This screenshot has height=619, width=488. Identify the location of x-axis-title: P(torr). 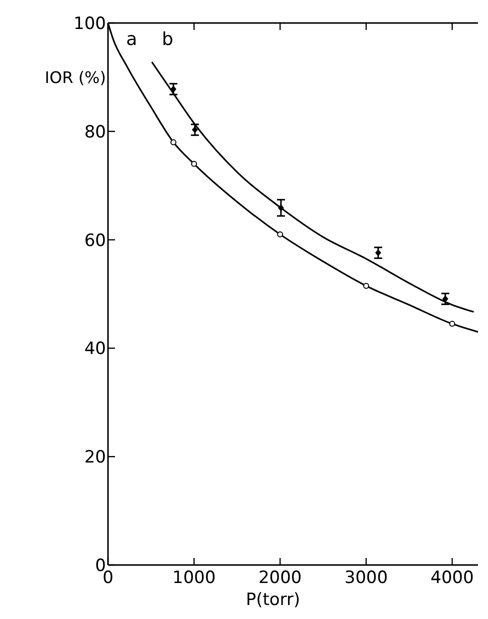
(273, 600).